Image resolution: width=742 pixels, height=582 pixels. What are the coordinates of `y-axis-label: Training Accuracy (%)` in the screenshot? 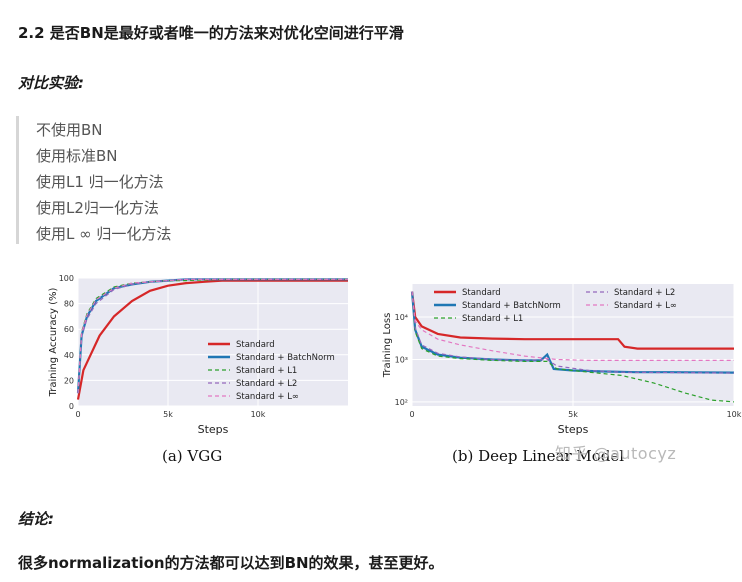 It's located at (53, 343).